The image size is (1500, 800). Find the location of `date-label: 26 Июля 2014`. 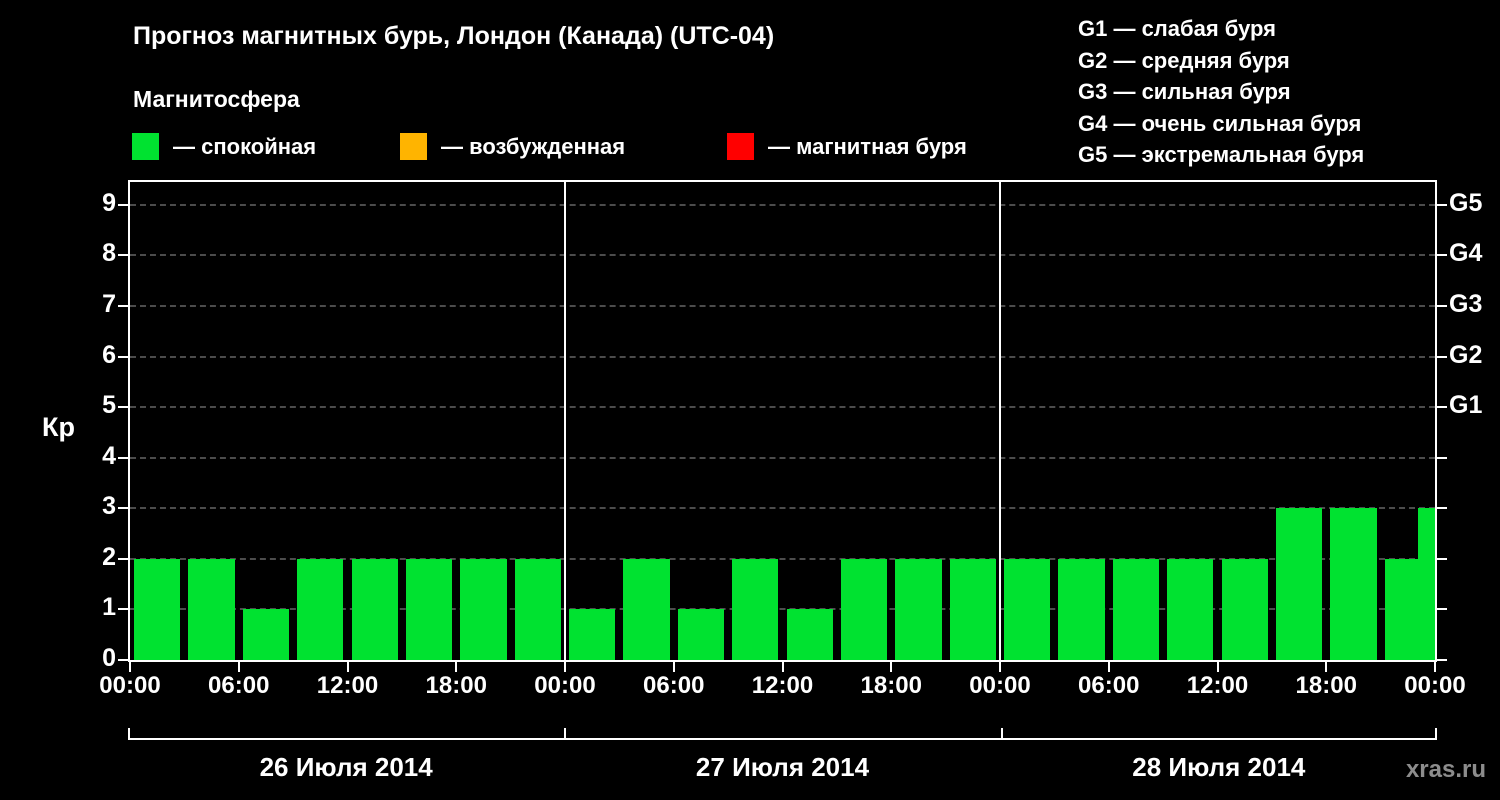

date-label: 26 Июля 2014 is located at coordinates (346, 767).